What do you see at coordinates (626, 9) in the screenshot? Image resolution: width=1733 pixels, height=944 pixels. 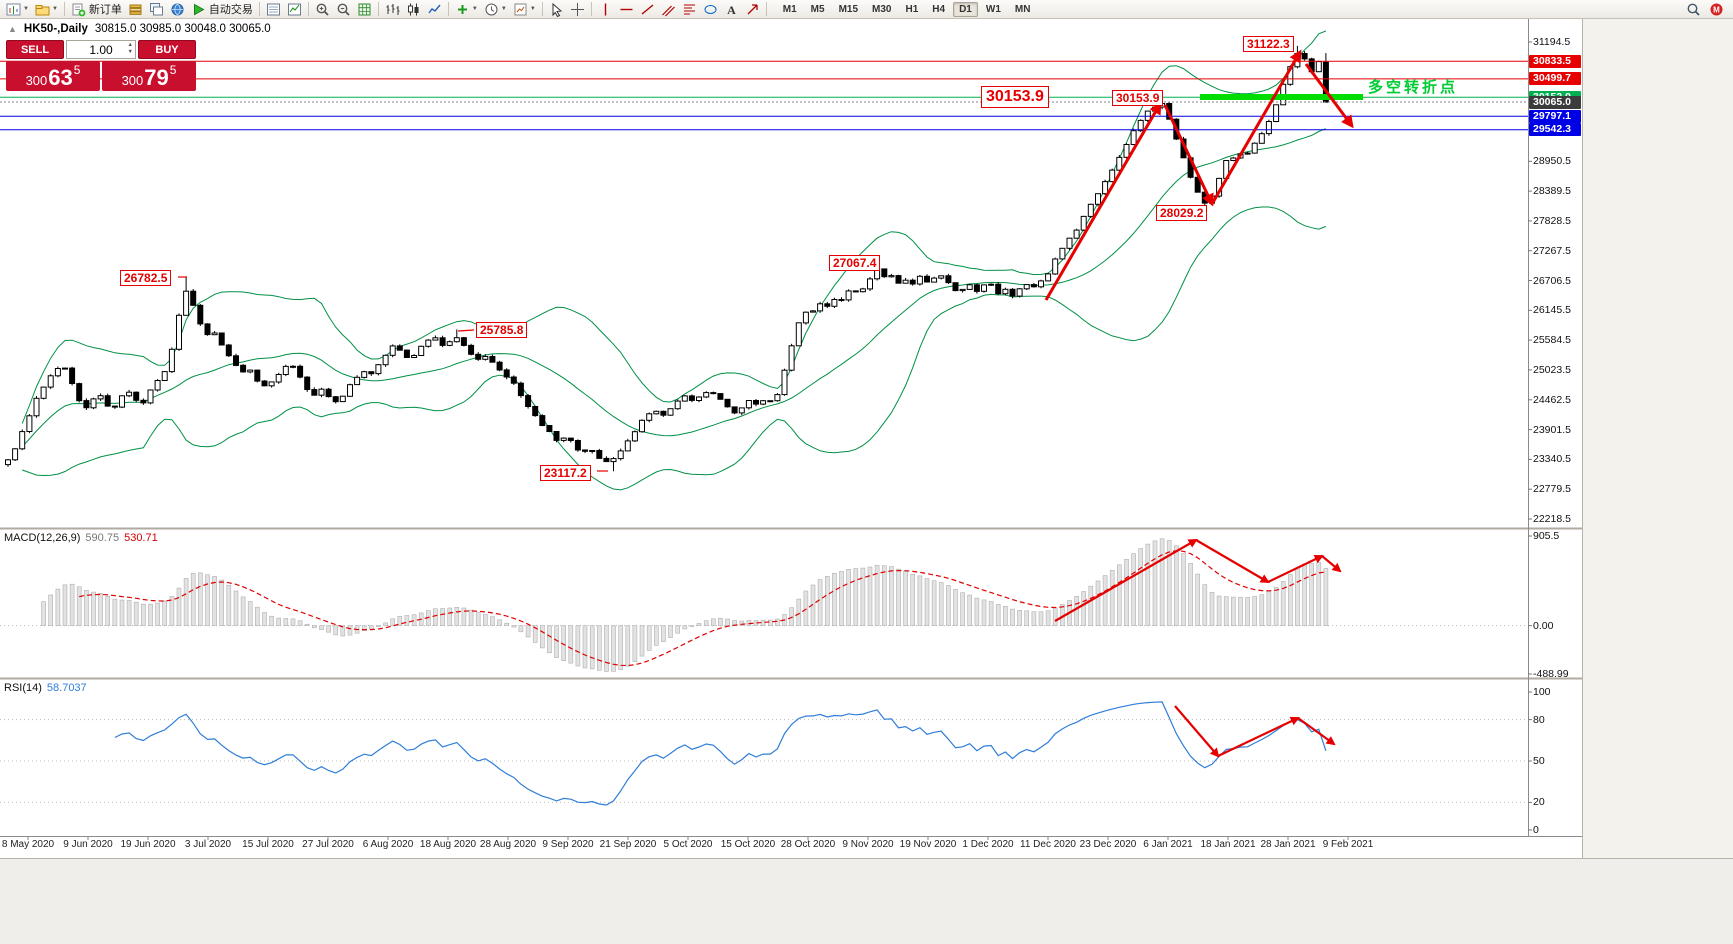 I see `horizontal-line-icon` at bounding box center [626, 9].